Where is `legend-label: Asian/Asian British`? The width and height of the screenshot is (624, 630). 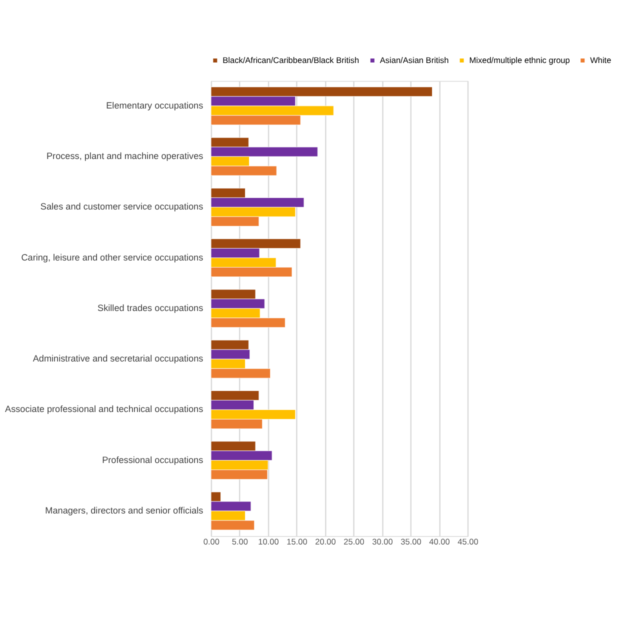
legend-label: Asian/Asian British is located at coordinates (415, 60).